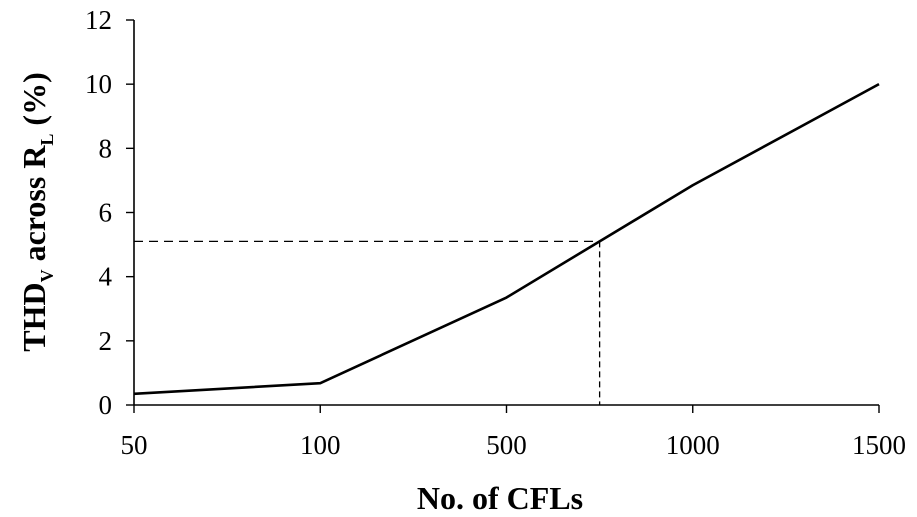  Describe the element at coordinates (106, 213) in the screenshot. I see `y-tick-label: 6` at that location.